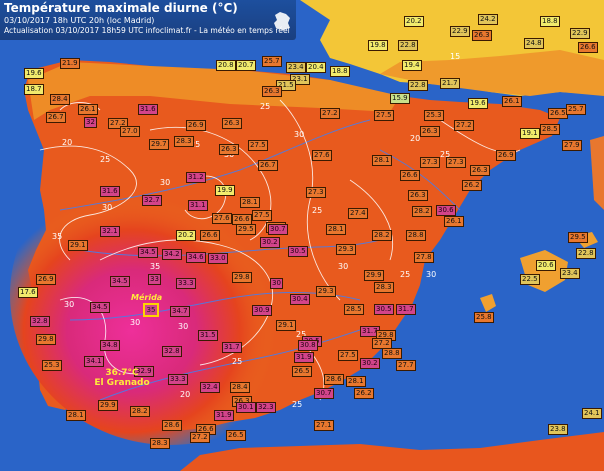 Image resolution: width=604 pixels, height=471 pixels. I want to click on station-temp-label: 30.7, so click(324, 393).